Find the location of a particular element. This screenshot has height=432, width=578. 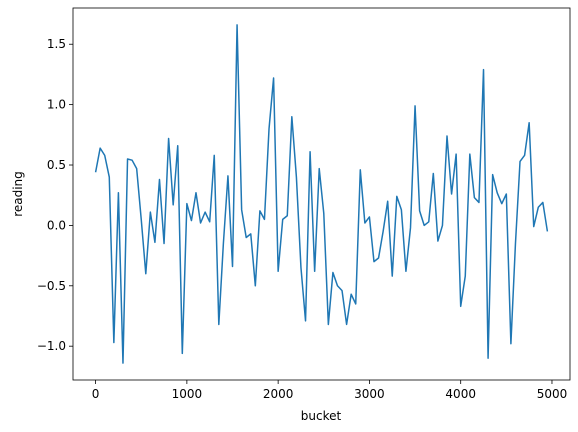

x-axis-label: bucket is located at coordinates (321, 416).